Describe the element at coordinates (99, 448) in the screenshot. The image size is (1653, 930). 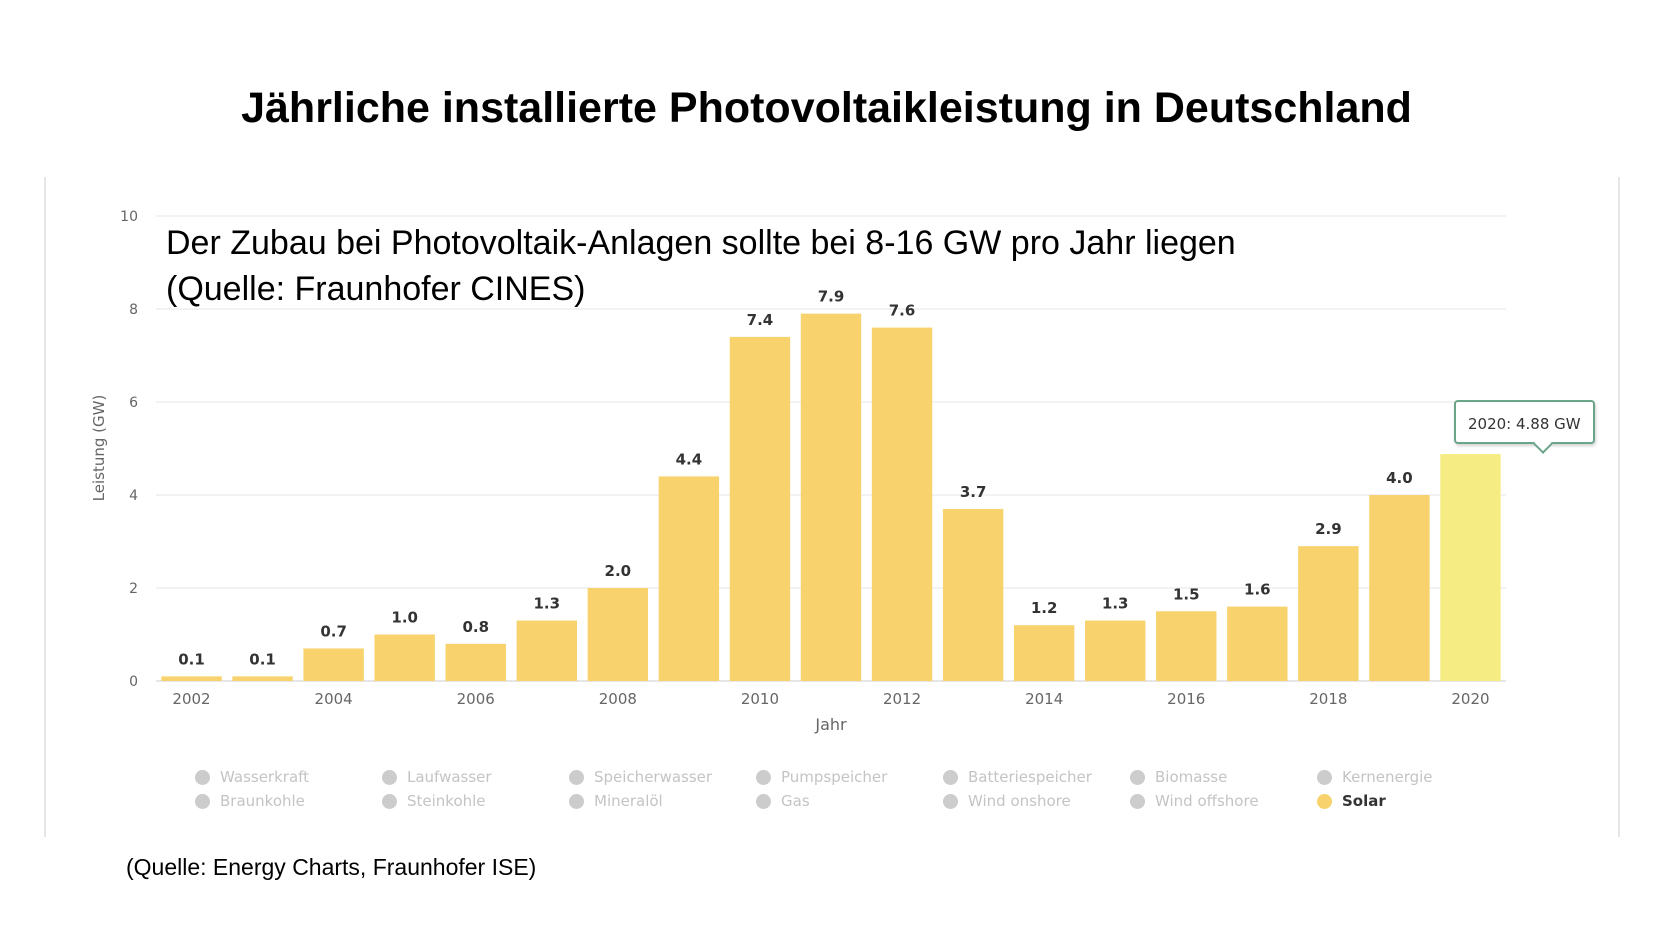
I see `y-axis-label: Leistung (GW)` at that location.